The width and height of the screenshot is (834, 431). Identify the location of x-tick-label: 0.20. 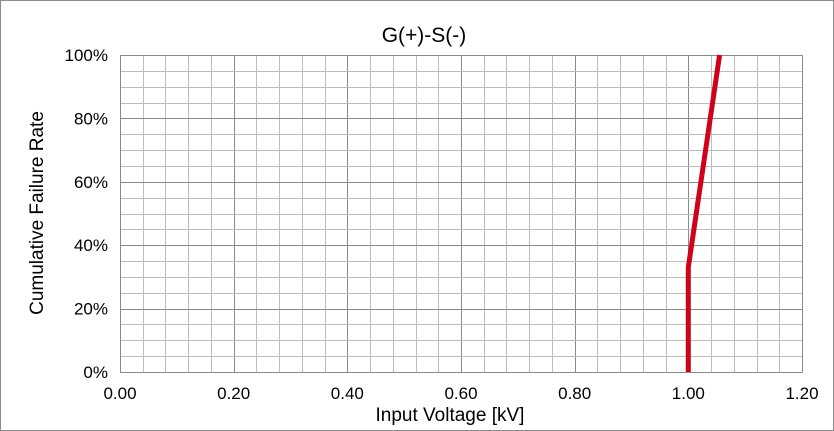
(233, 393).